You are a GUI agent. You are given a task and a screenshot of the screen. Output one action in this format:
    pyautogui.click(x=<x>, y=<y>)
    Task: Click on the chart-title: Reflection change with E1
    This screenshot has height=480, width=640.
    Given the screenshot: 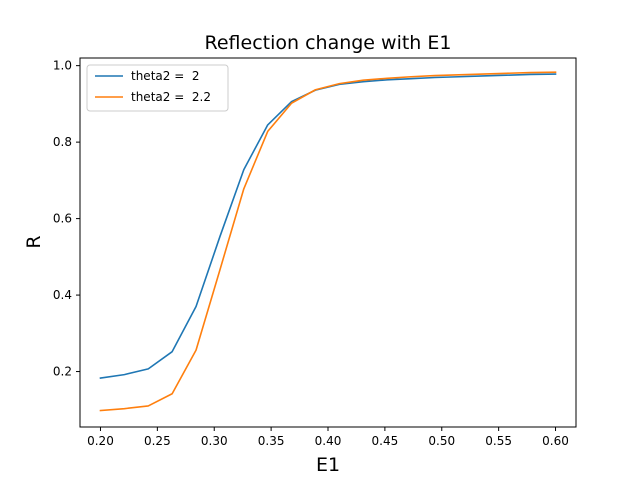 What is the action you would take?
    pyautogui.click(x=328, y=43)
    